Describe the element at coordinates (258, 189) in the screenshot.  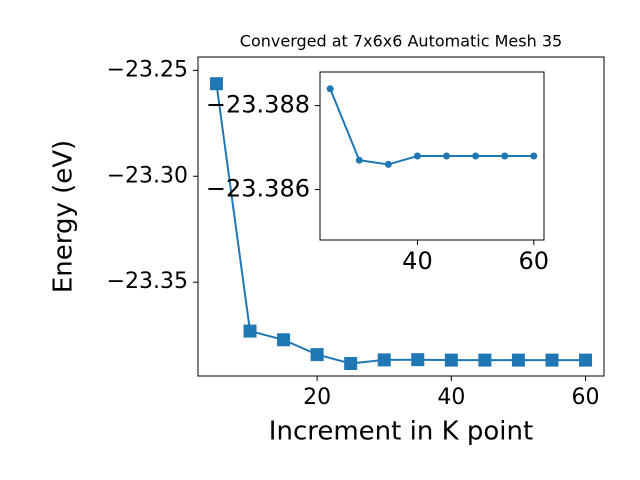
I see `y-tick-label: −23.386` at that location.